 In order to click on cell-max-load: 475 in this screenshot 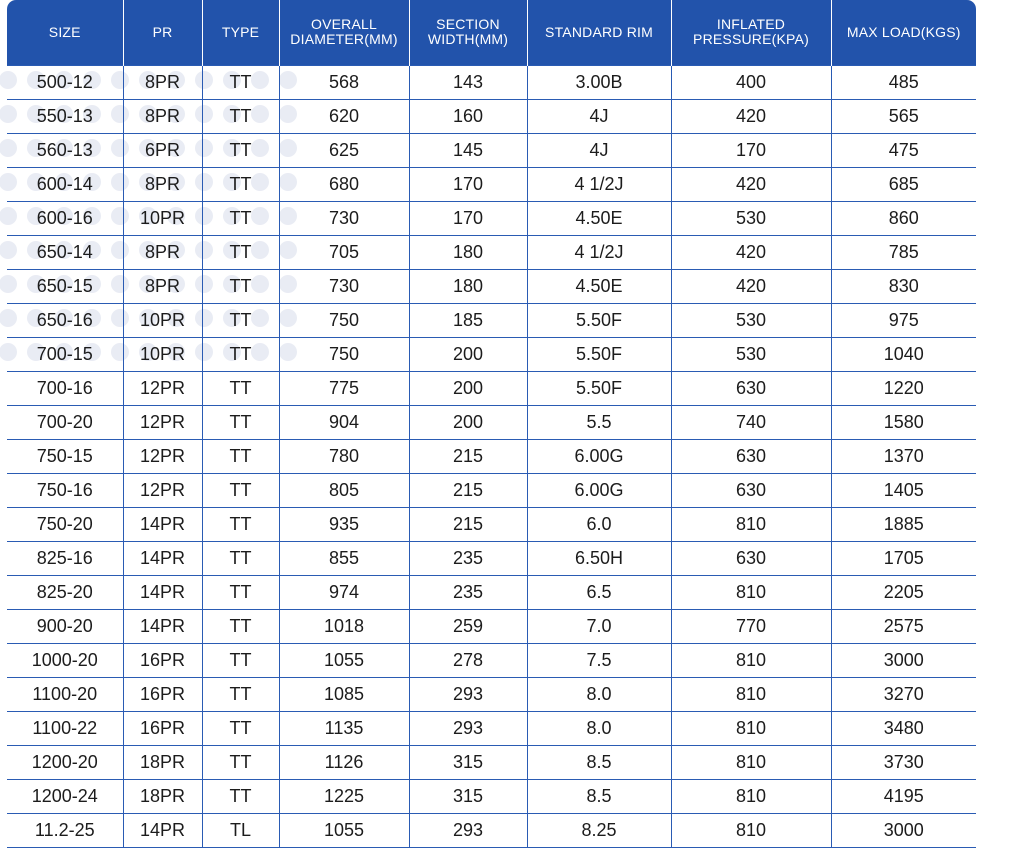, I will do `click(903, 150)`.